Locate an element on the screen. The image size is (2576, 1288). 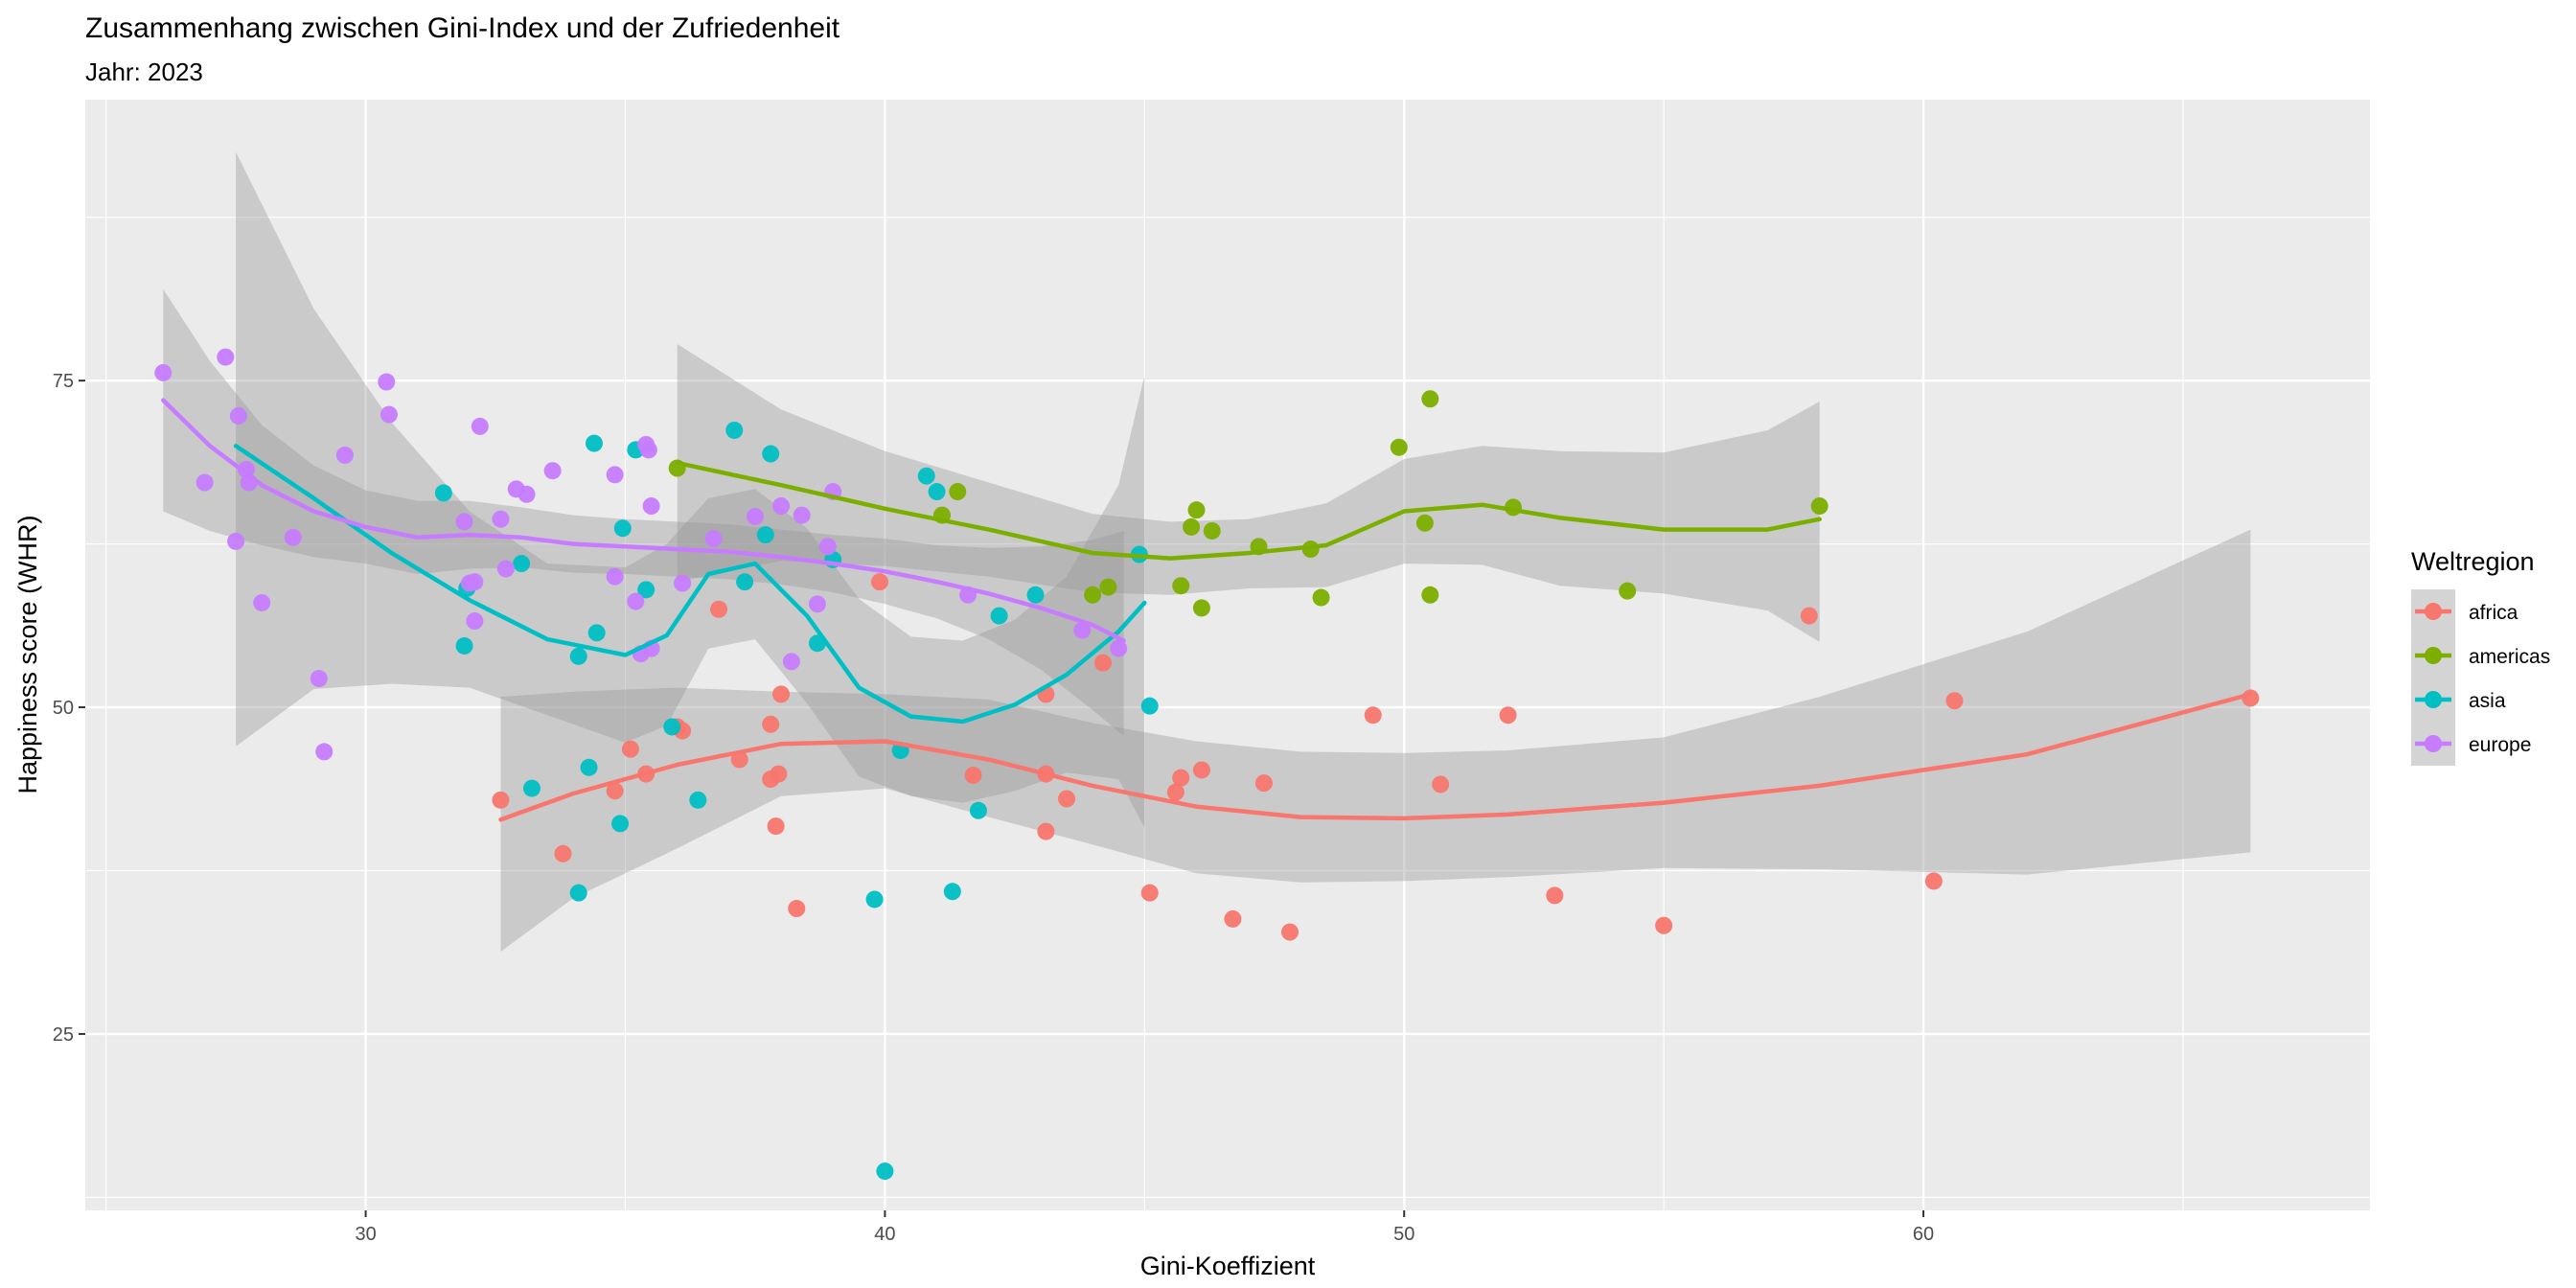
smooth-line-asia is located at coordinates (690, 584).